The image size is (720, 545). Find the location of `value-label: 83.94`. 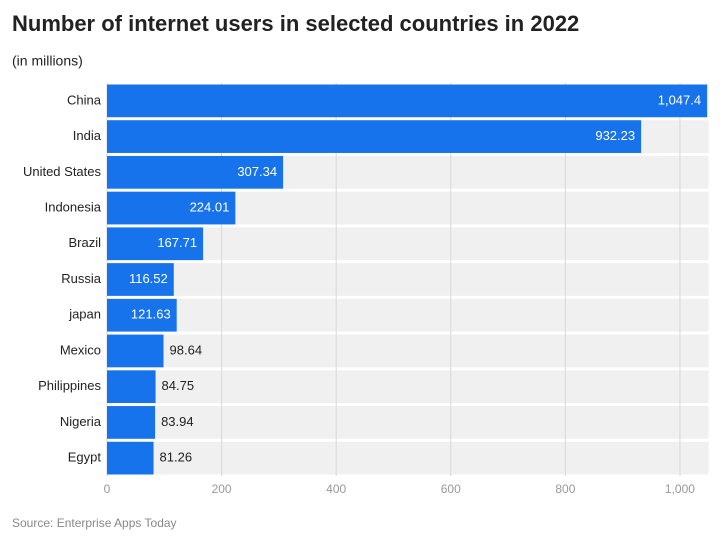

value-label: 83.94 is located at coordinates (177, 421).